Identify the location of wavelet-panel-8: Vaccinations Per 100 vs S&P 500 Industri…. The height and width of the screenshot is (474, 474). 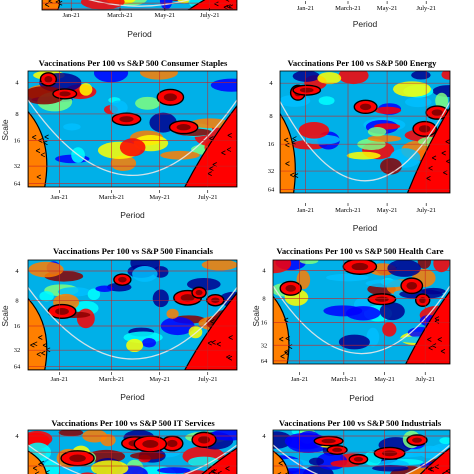
(356, 446).